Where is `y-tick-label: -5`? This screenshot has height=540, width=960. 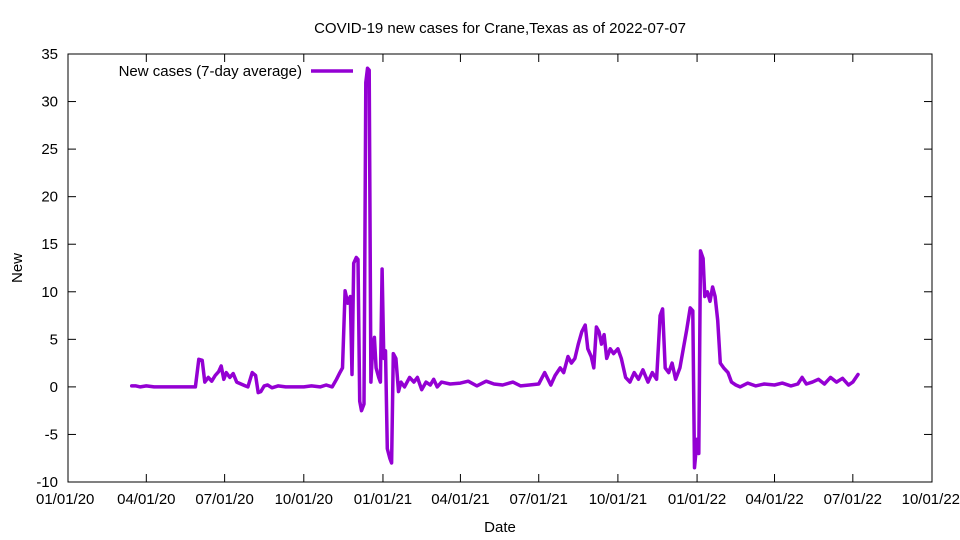 y-tick-label: -5 is located at coordinates (51, 434).